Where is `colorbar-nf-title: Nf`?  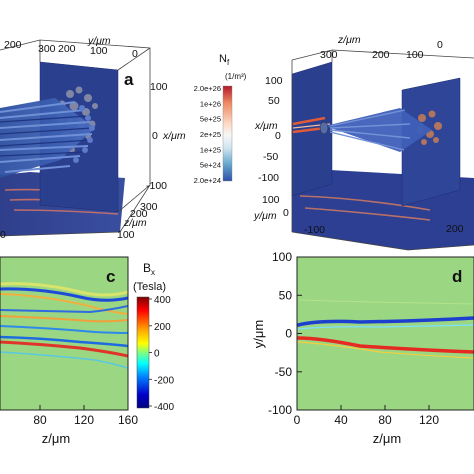
colorbar-nf-title: Nf is located at coordinates (224, 60).